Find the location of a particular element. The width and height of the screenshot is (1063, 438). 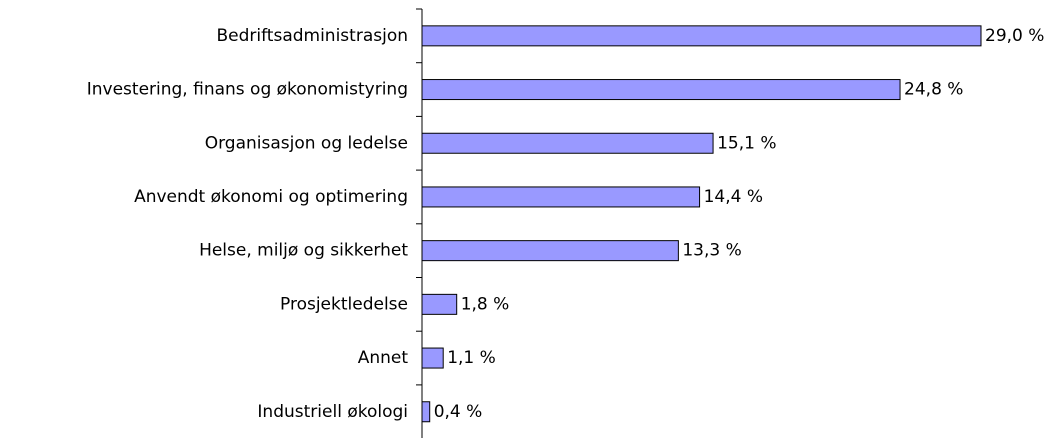

data-label: 29,0 % is located at coordinates (1014, 36).